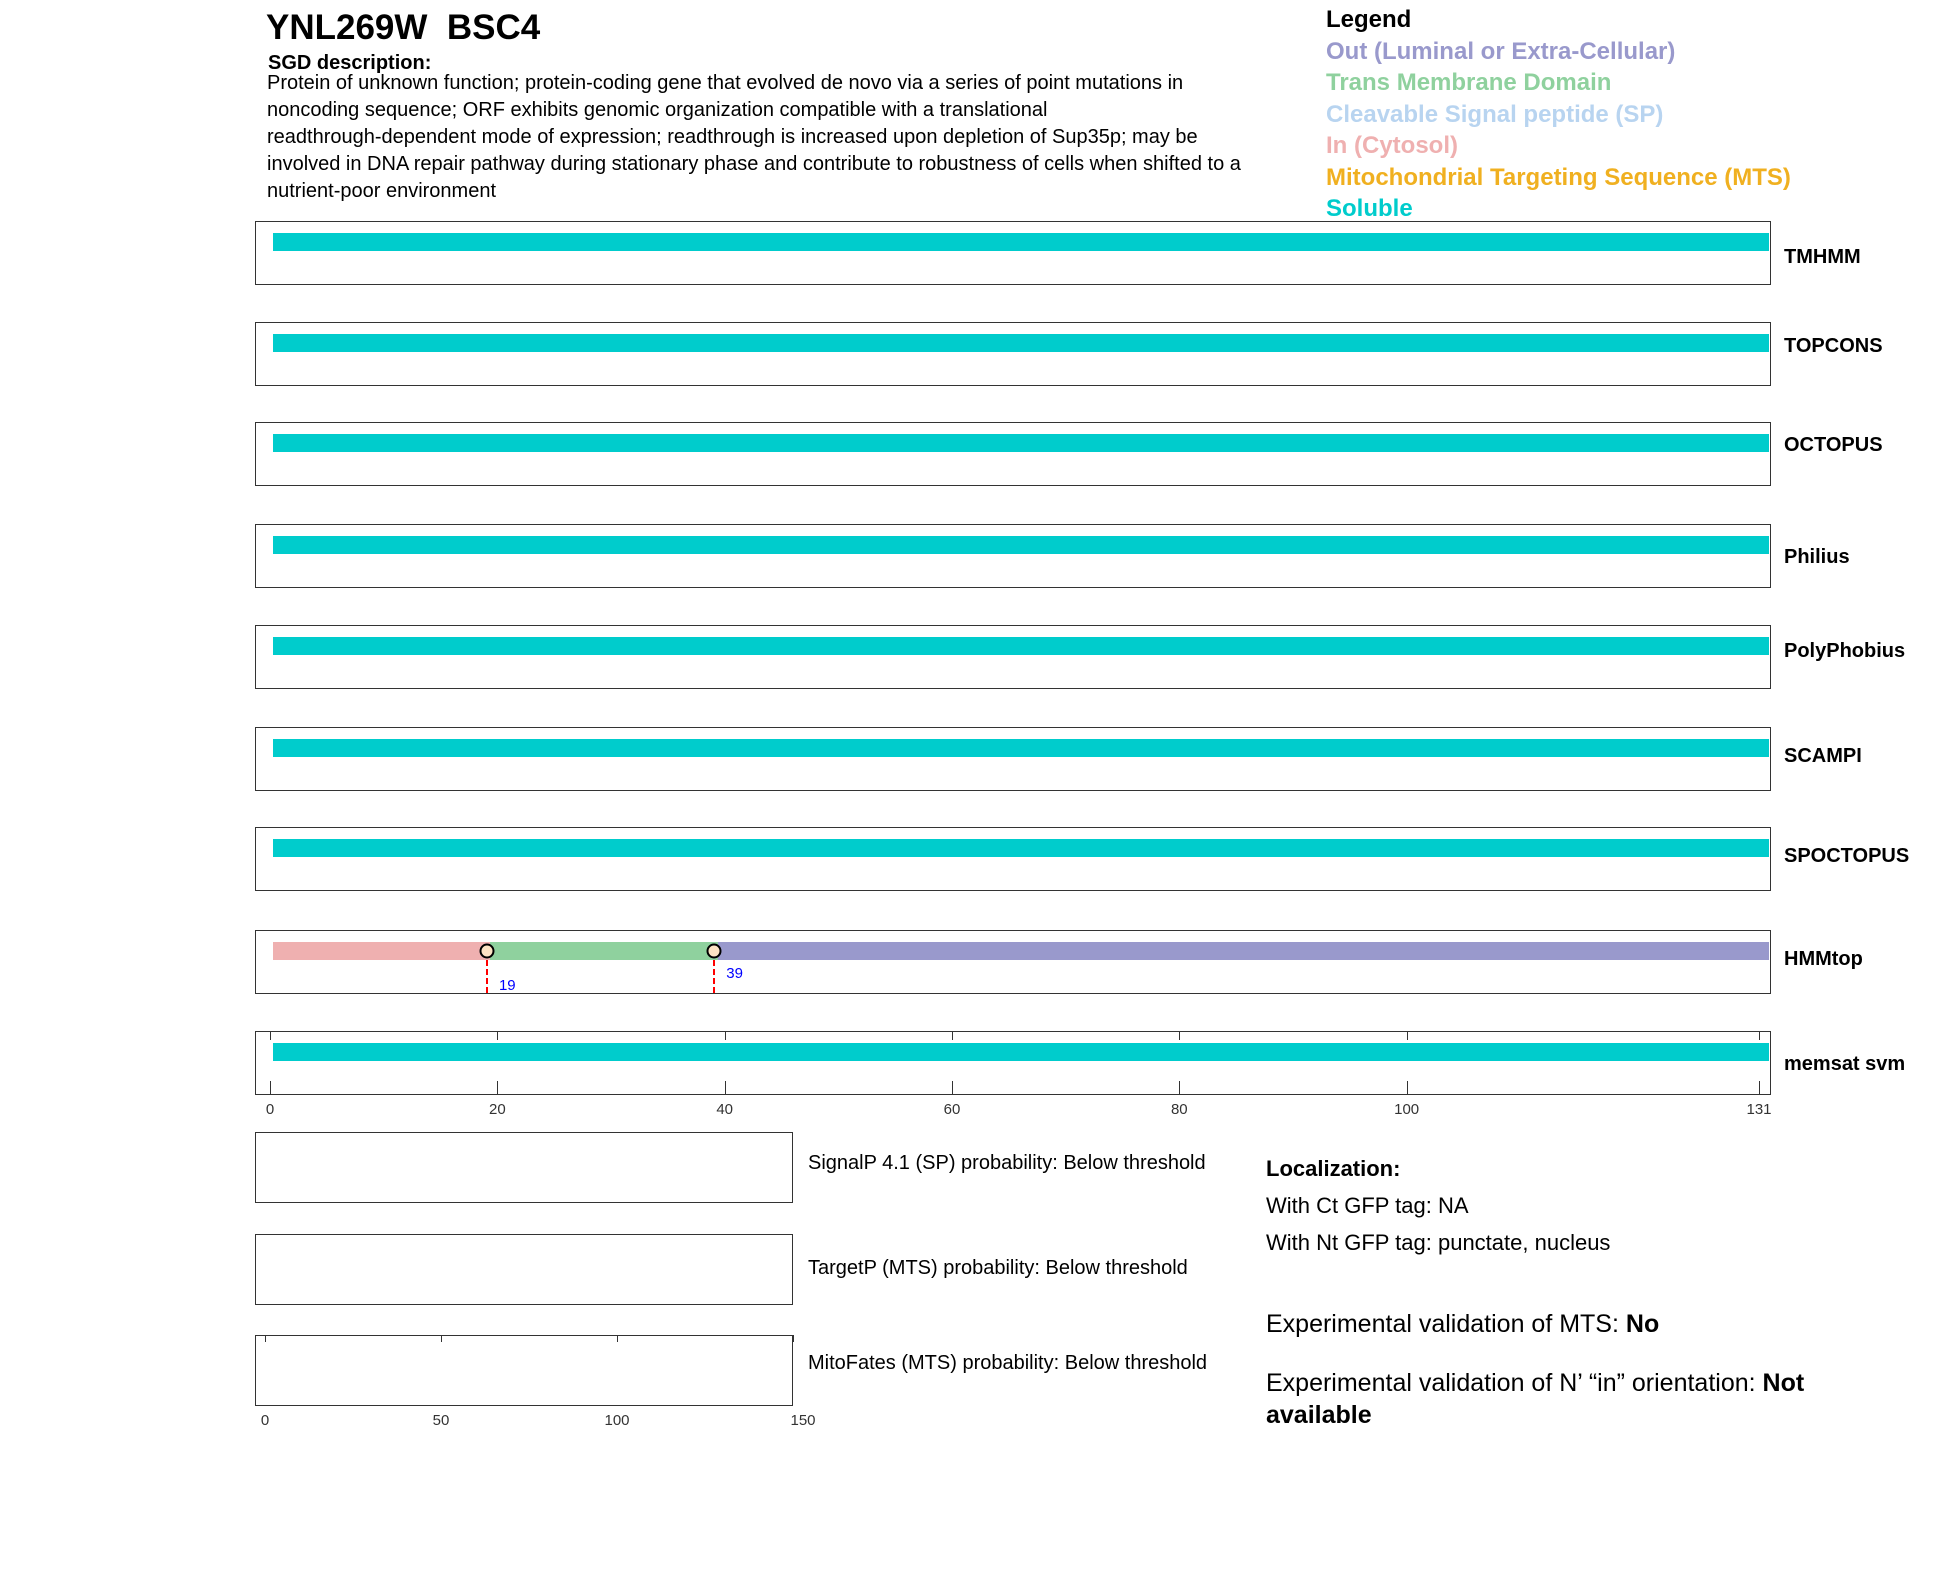 The width and height of the screenshot is (1950, 1573). I want to click on description-line: nutrient-poor environment, so click(382, 191).